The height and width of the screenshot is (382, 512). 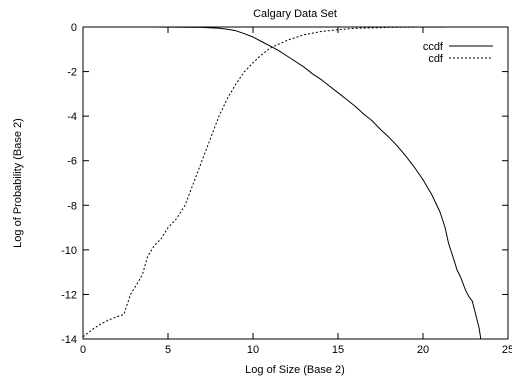 I want to click on y-tick-label: 0, so click(x=74, y=28).